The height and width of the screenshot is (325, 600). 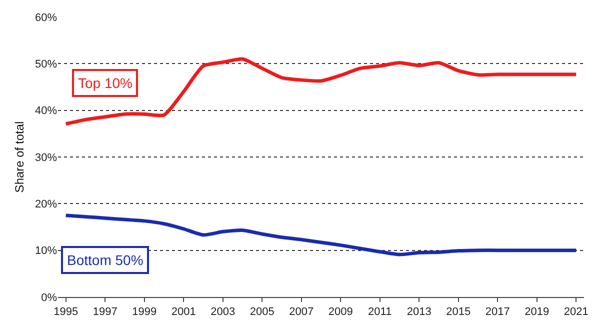 I want to click on x-tick-label: 2013, so click(x=419, y=312).